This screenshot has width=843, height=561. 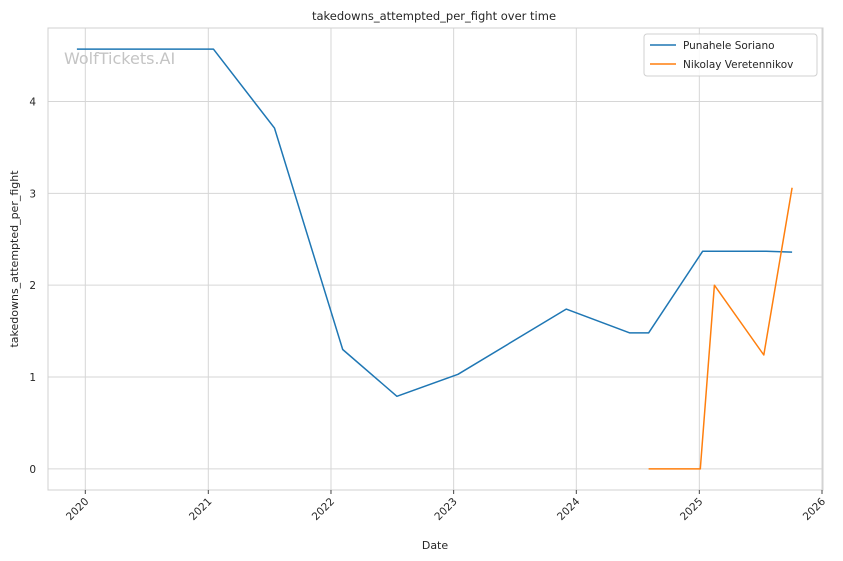 I want to click on legend: Punahele Soriano Nikolay Veretennikov, so click(x=730, y=55).